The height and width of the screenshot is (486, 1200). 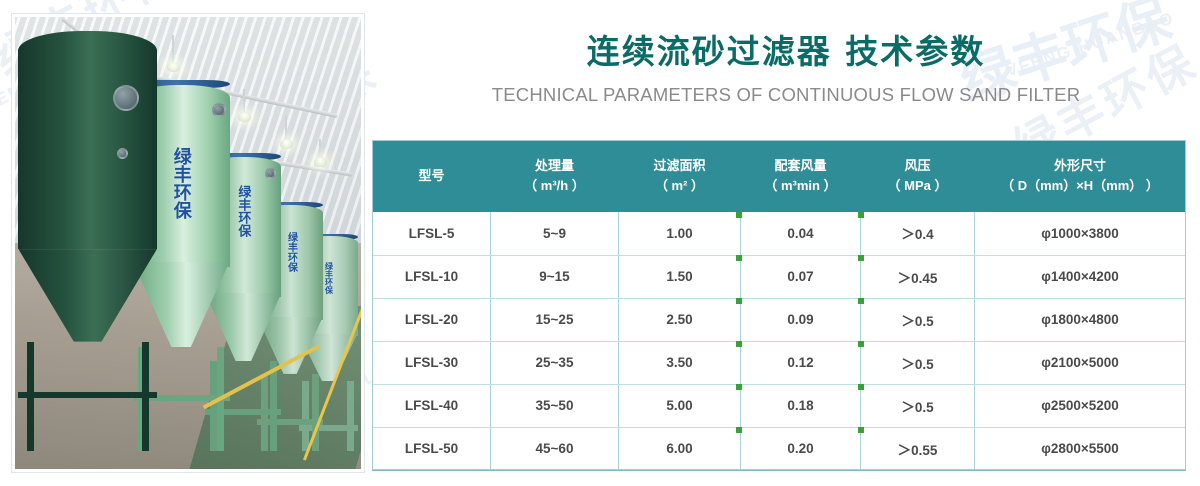 I want to click on cell-filter-area: 3.50, so click(x=679, y=363).